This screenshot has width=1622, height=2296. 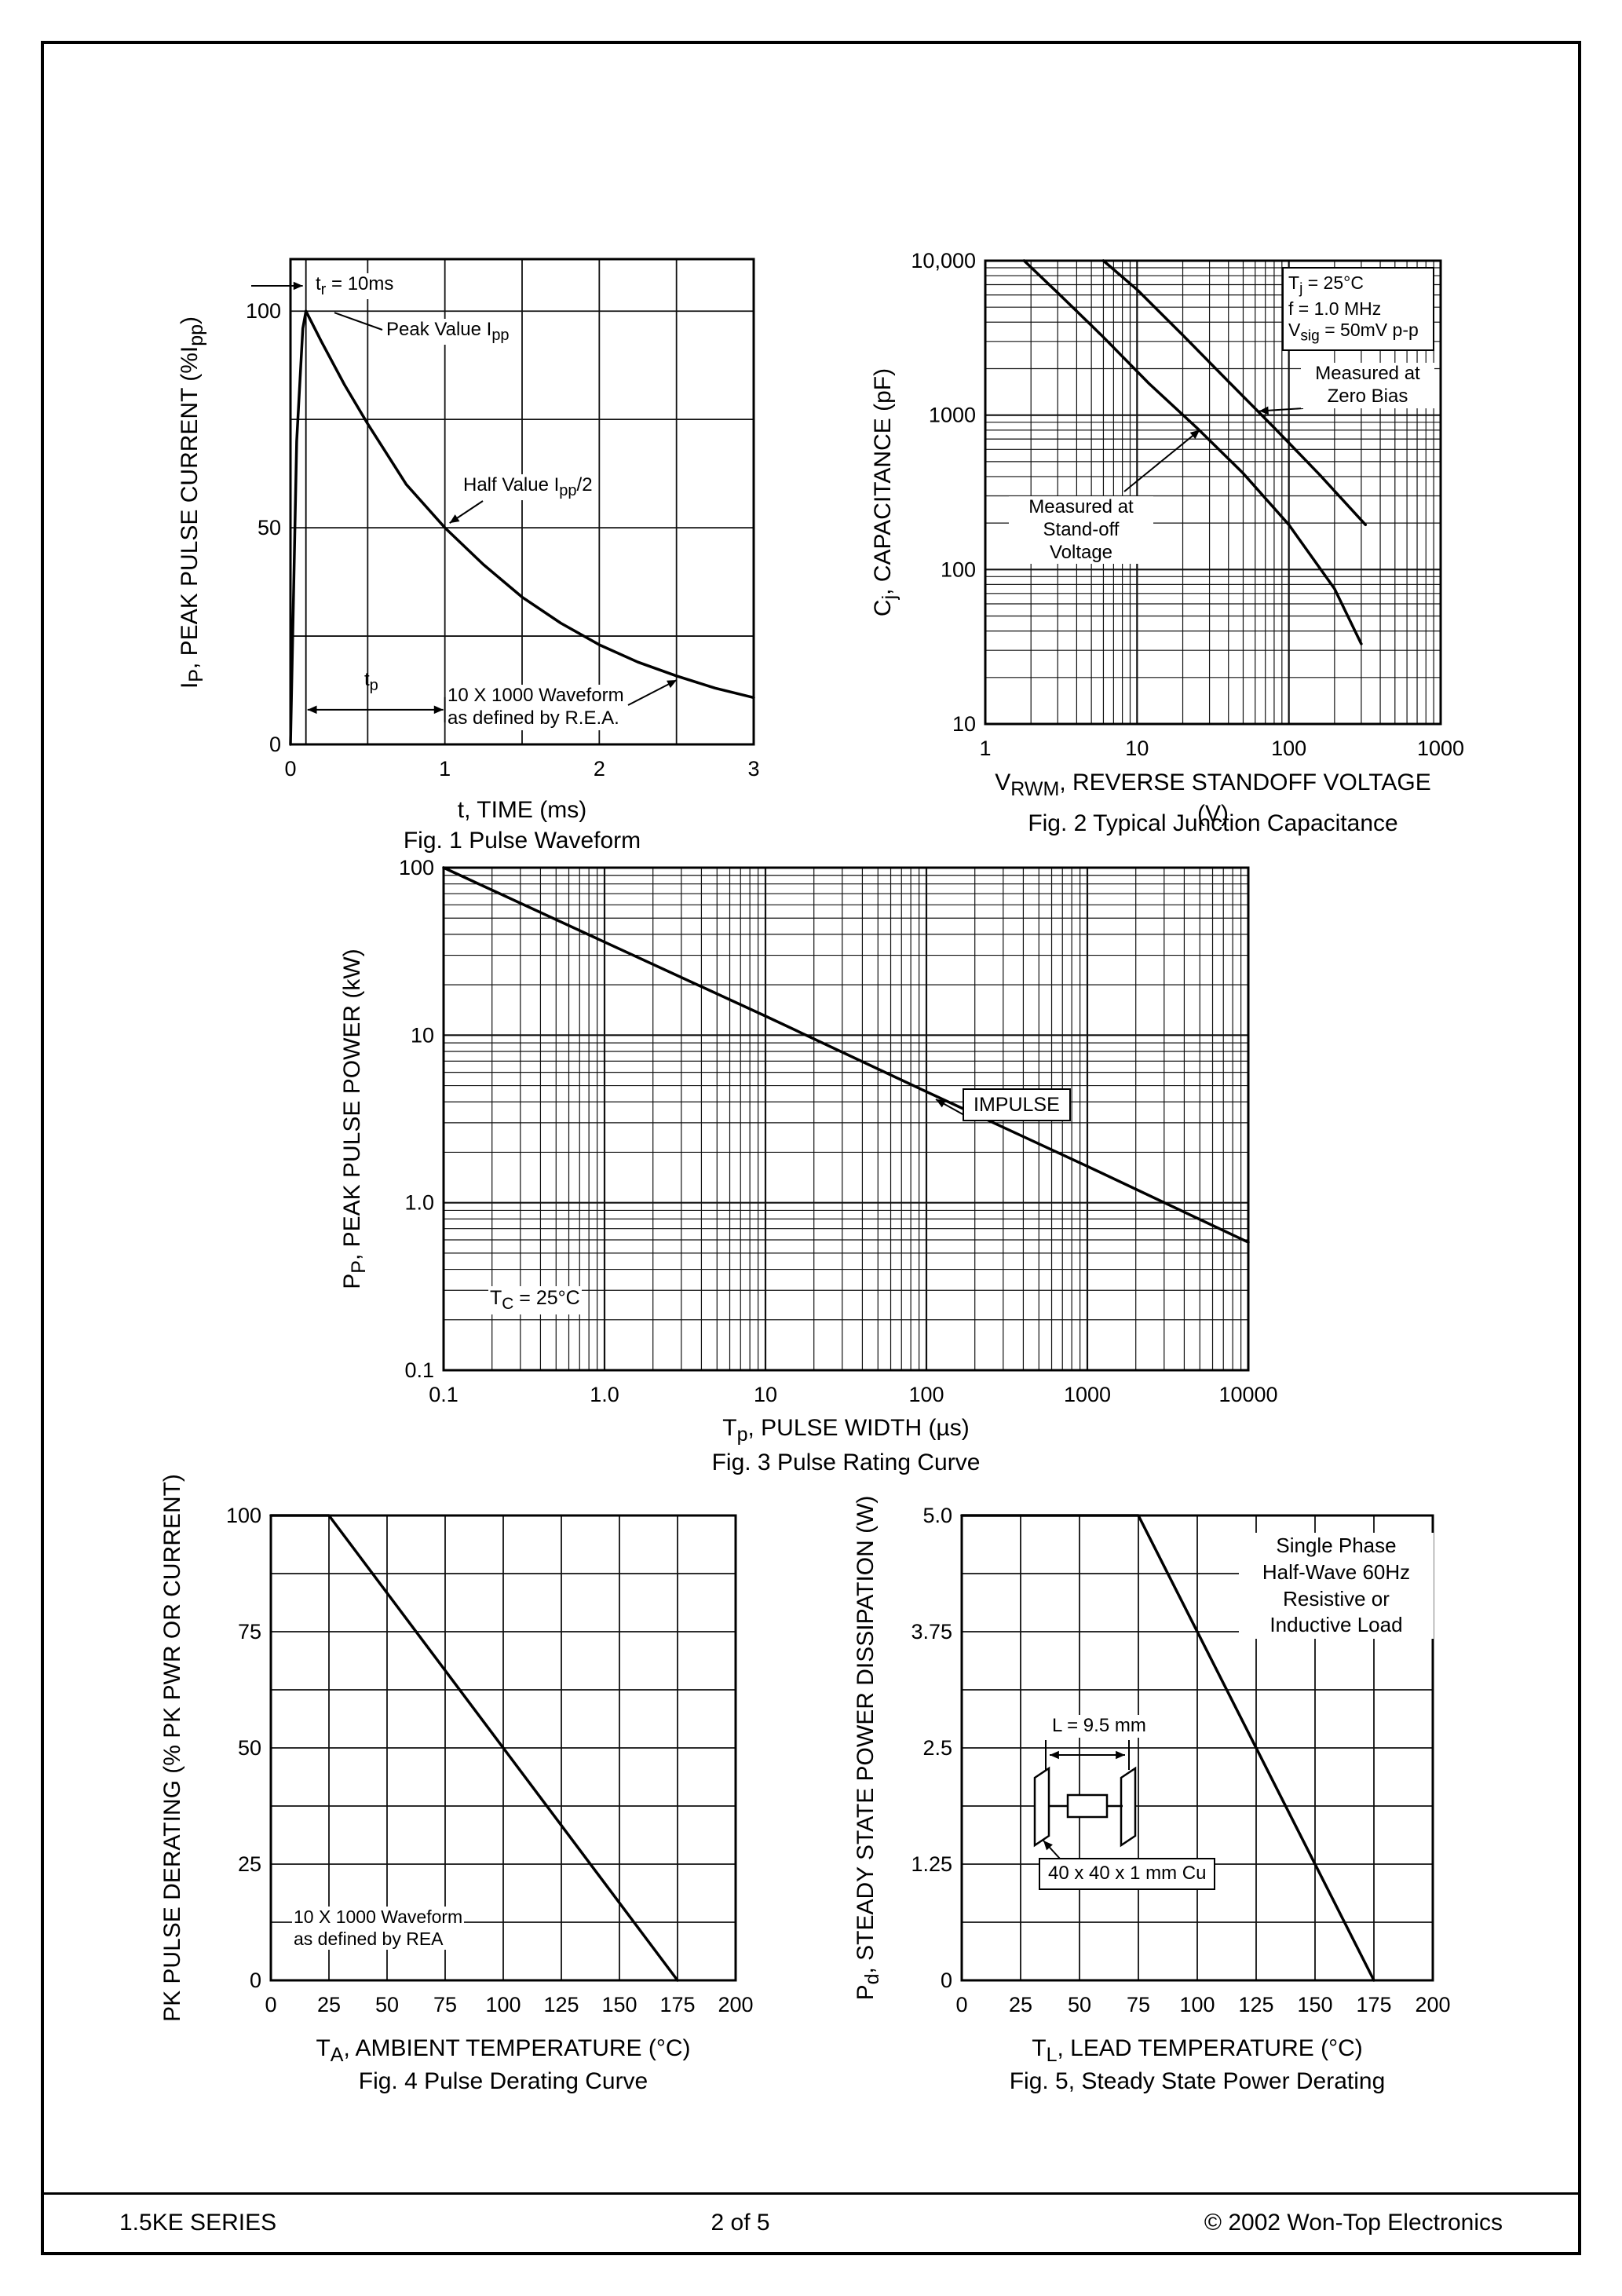 What do you see at coordinates (1017, 1104) in the screenshot?
I see `fig3-annotation-impulse: IMPULSE` at bounding box center [1017, 1104].